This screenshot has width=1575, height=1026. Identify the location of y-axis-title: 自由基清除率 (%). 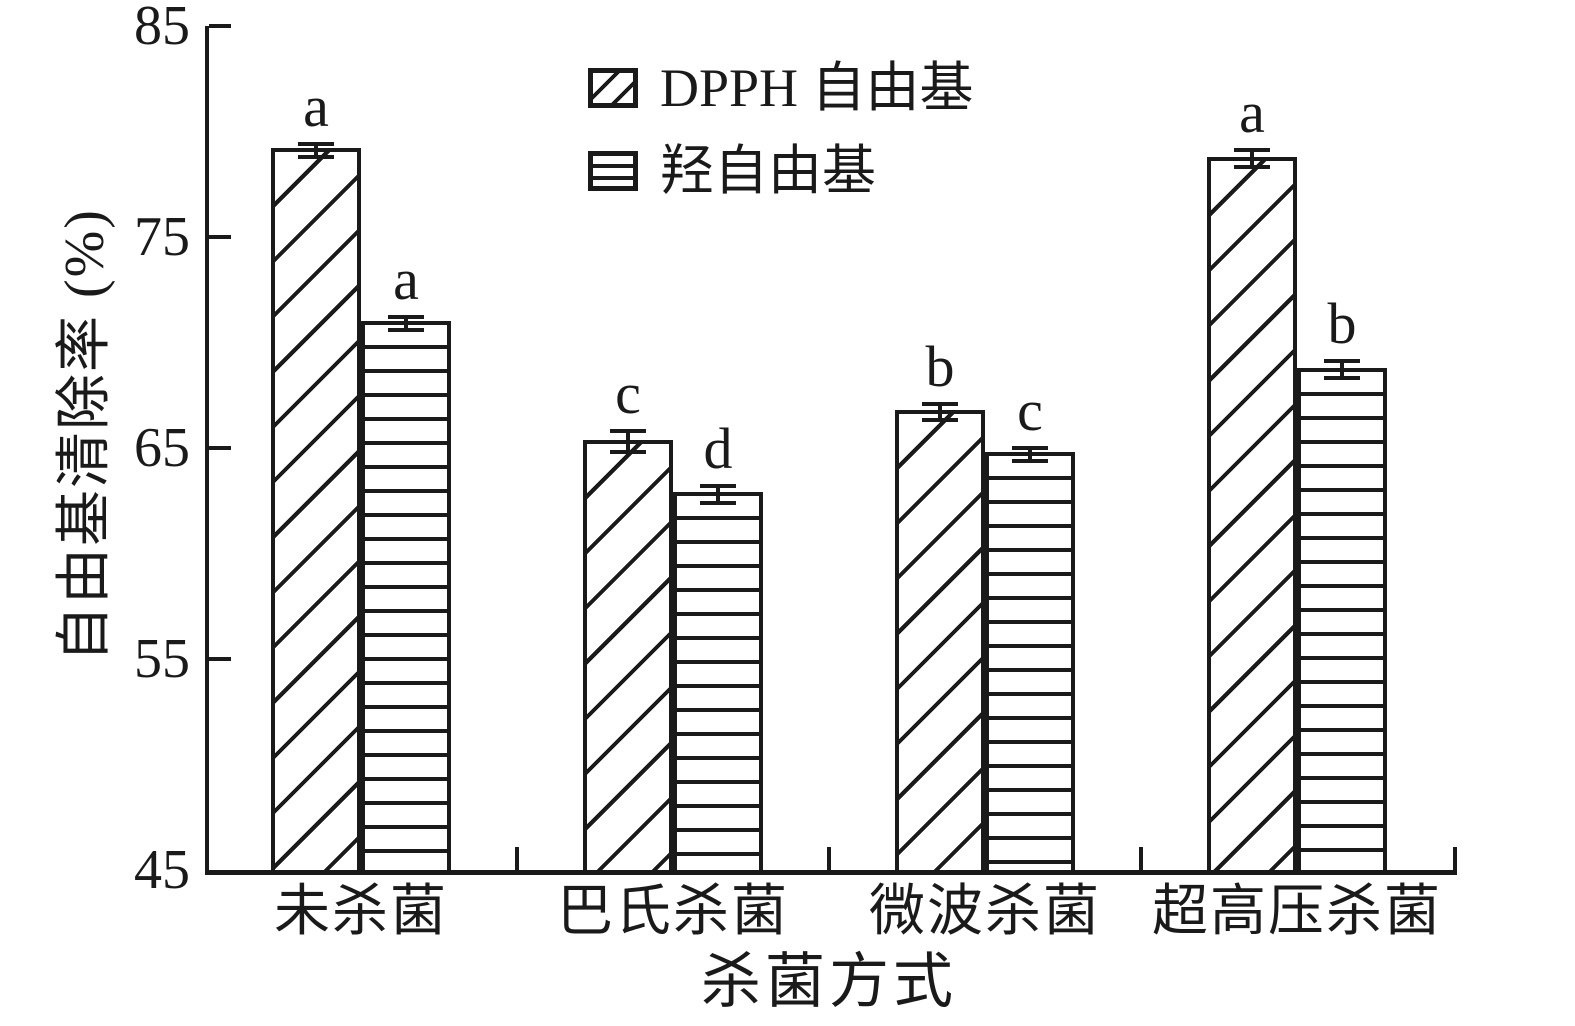
(85, 435).